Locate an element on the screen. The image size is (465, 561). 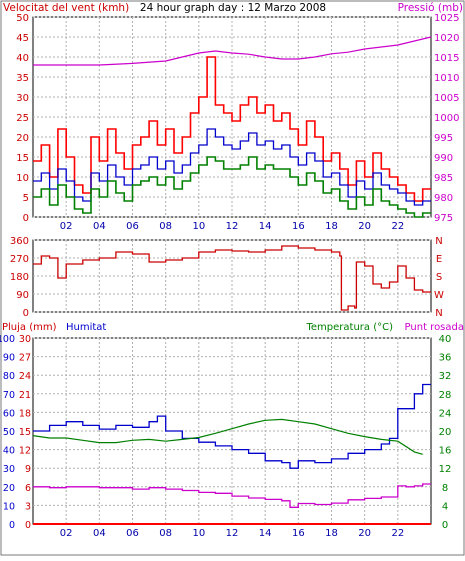
wind-x-tick-label: 02 is located at coordinates (66, 226).